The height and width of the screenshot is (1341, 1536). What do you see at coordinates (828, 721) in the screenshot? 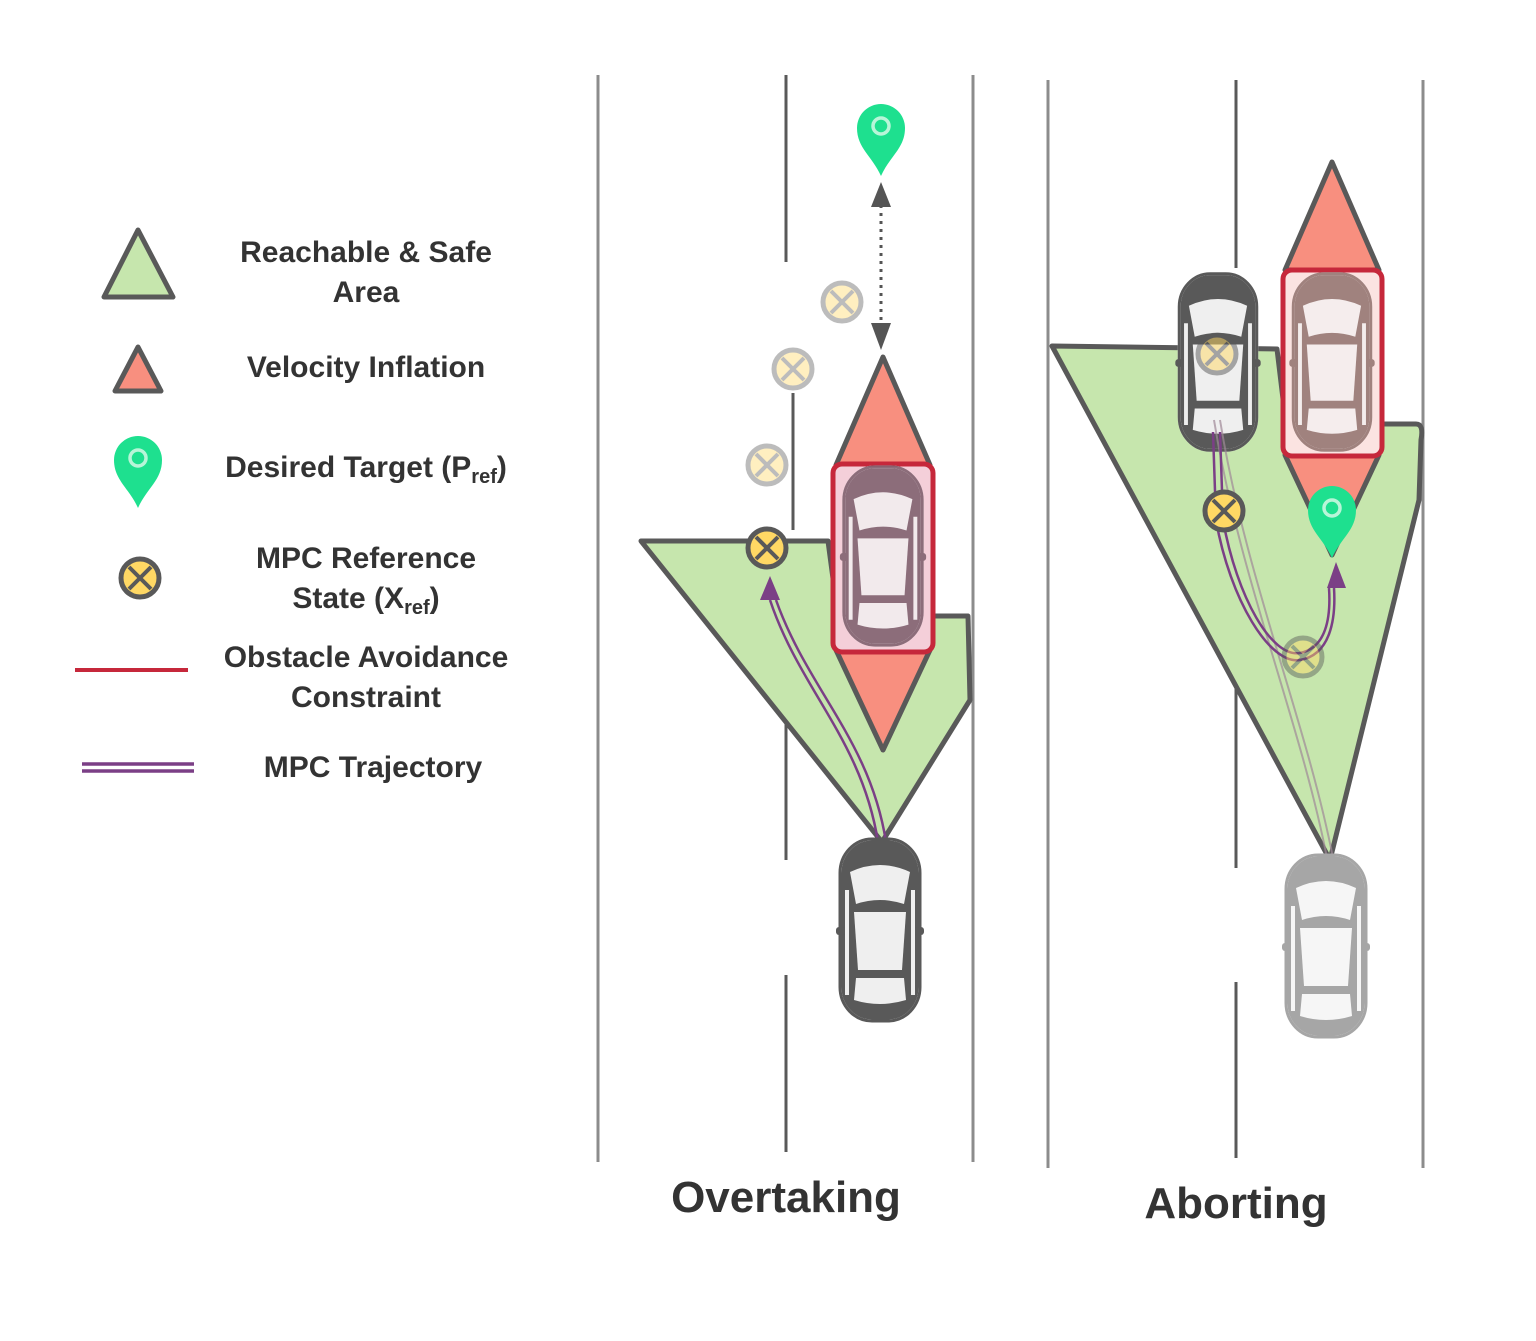
I see `mpc-trajectory` at bounding box center [828, 721].